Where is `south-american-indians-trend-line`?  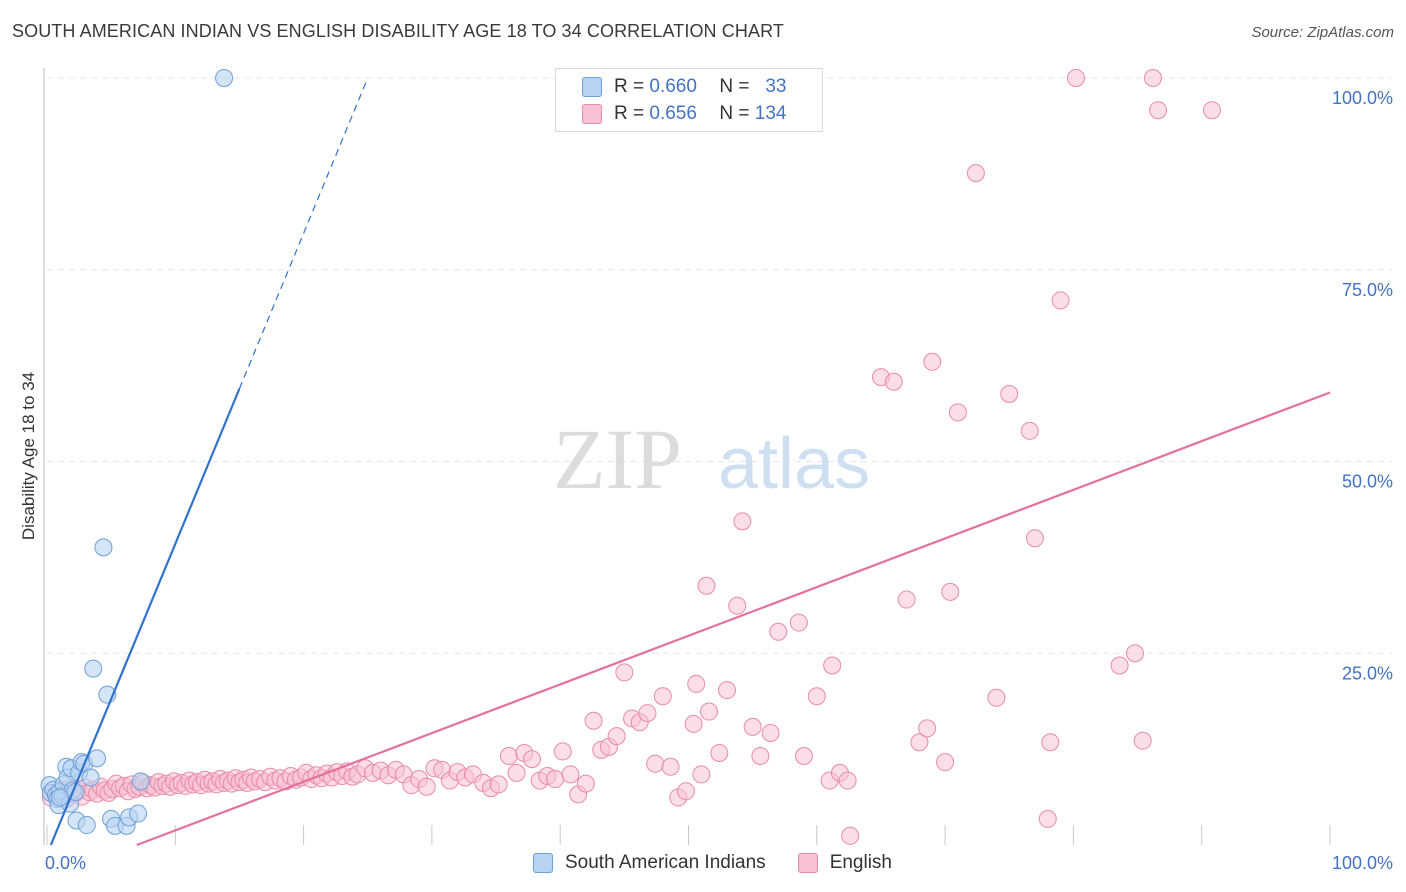
south-american-indians-trend-line is located at coordinates (145, 617).